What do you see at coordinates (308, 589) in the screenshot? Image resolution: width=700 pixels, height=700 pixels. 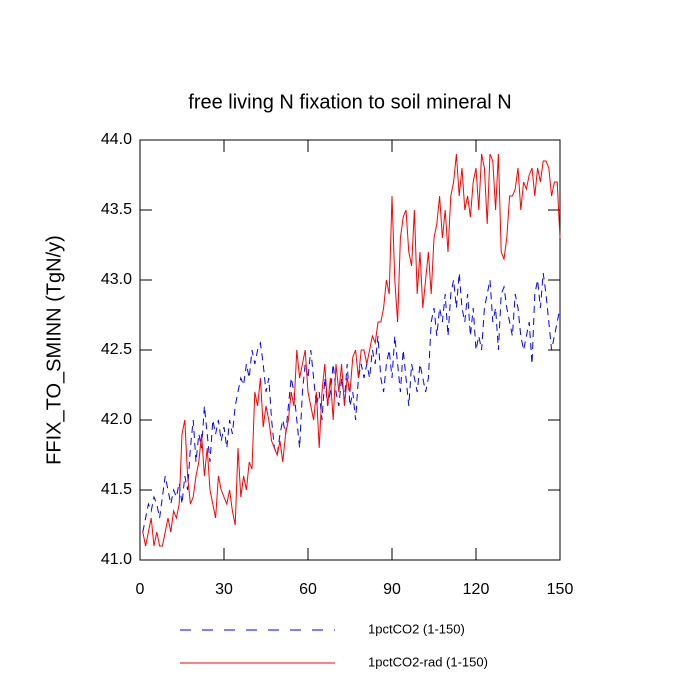 I see `x-tick-label: 60` at bounding box center [308, 589].